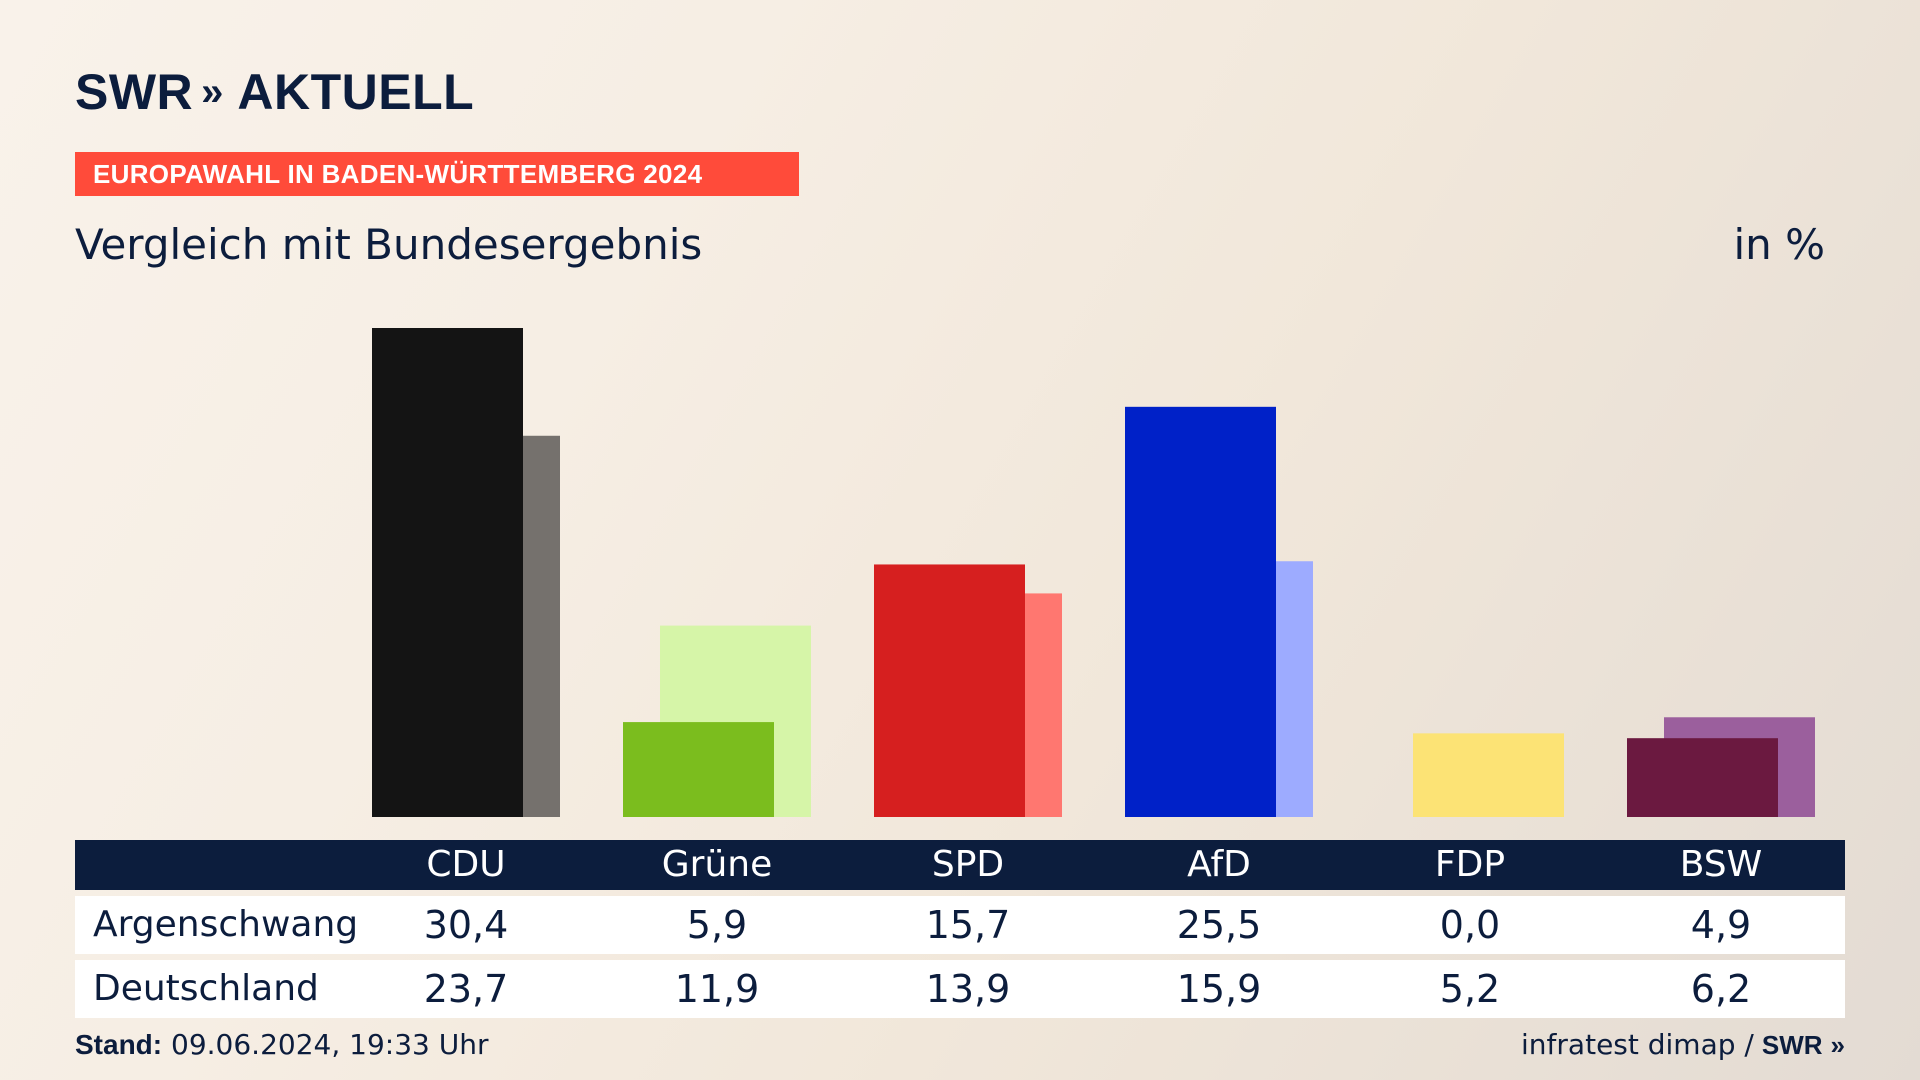 This screenshot has width=1920, height=1080. I want to click on value-cell: 13,9, so click(968, 989).